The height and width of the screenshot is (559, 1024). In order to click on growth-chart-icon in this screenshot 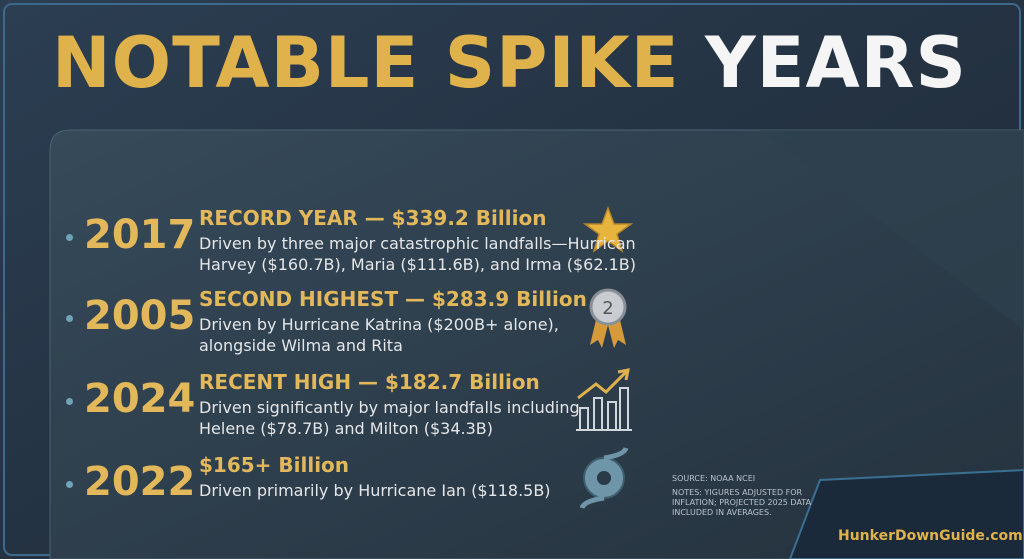, I will do `click(604, 399)`.